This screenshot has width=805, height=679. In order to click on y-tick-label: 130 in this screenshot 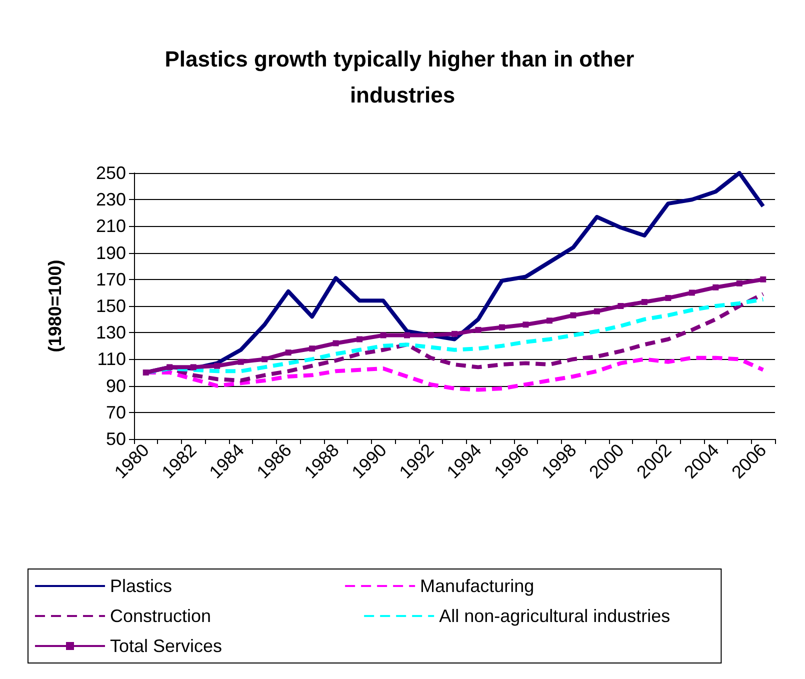, I will do `click(111, 332)`.